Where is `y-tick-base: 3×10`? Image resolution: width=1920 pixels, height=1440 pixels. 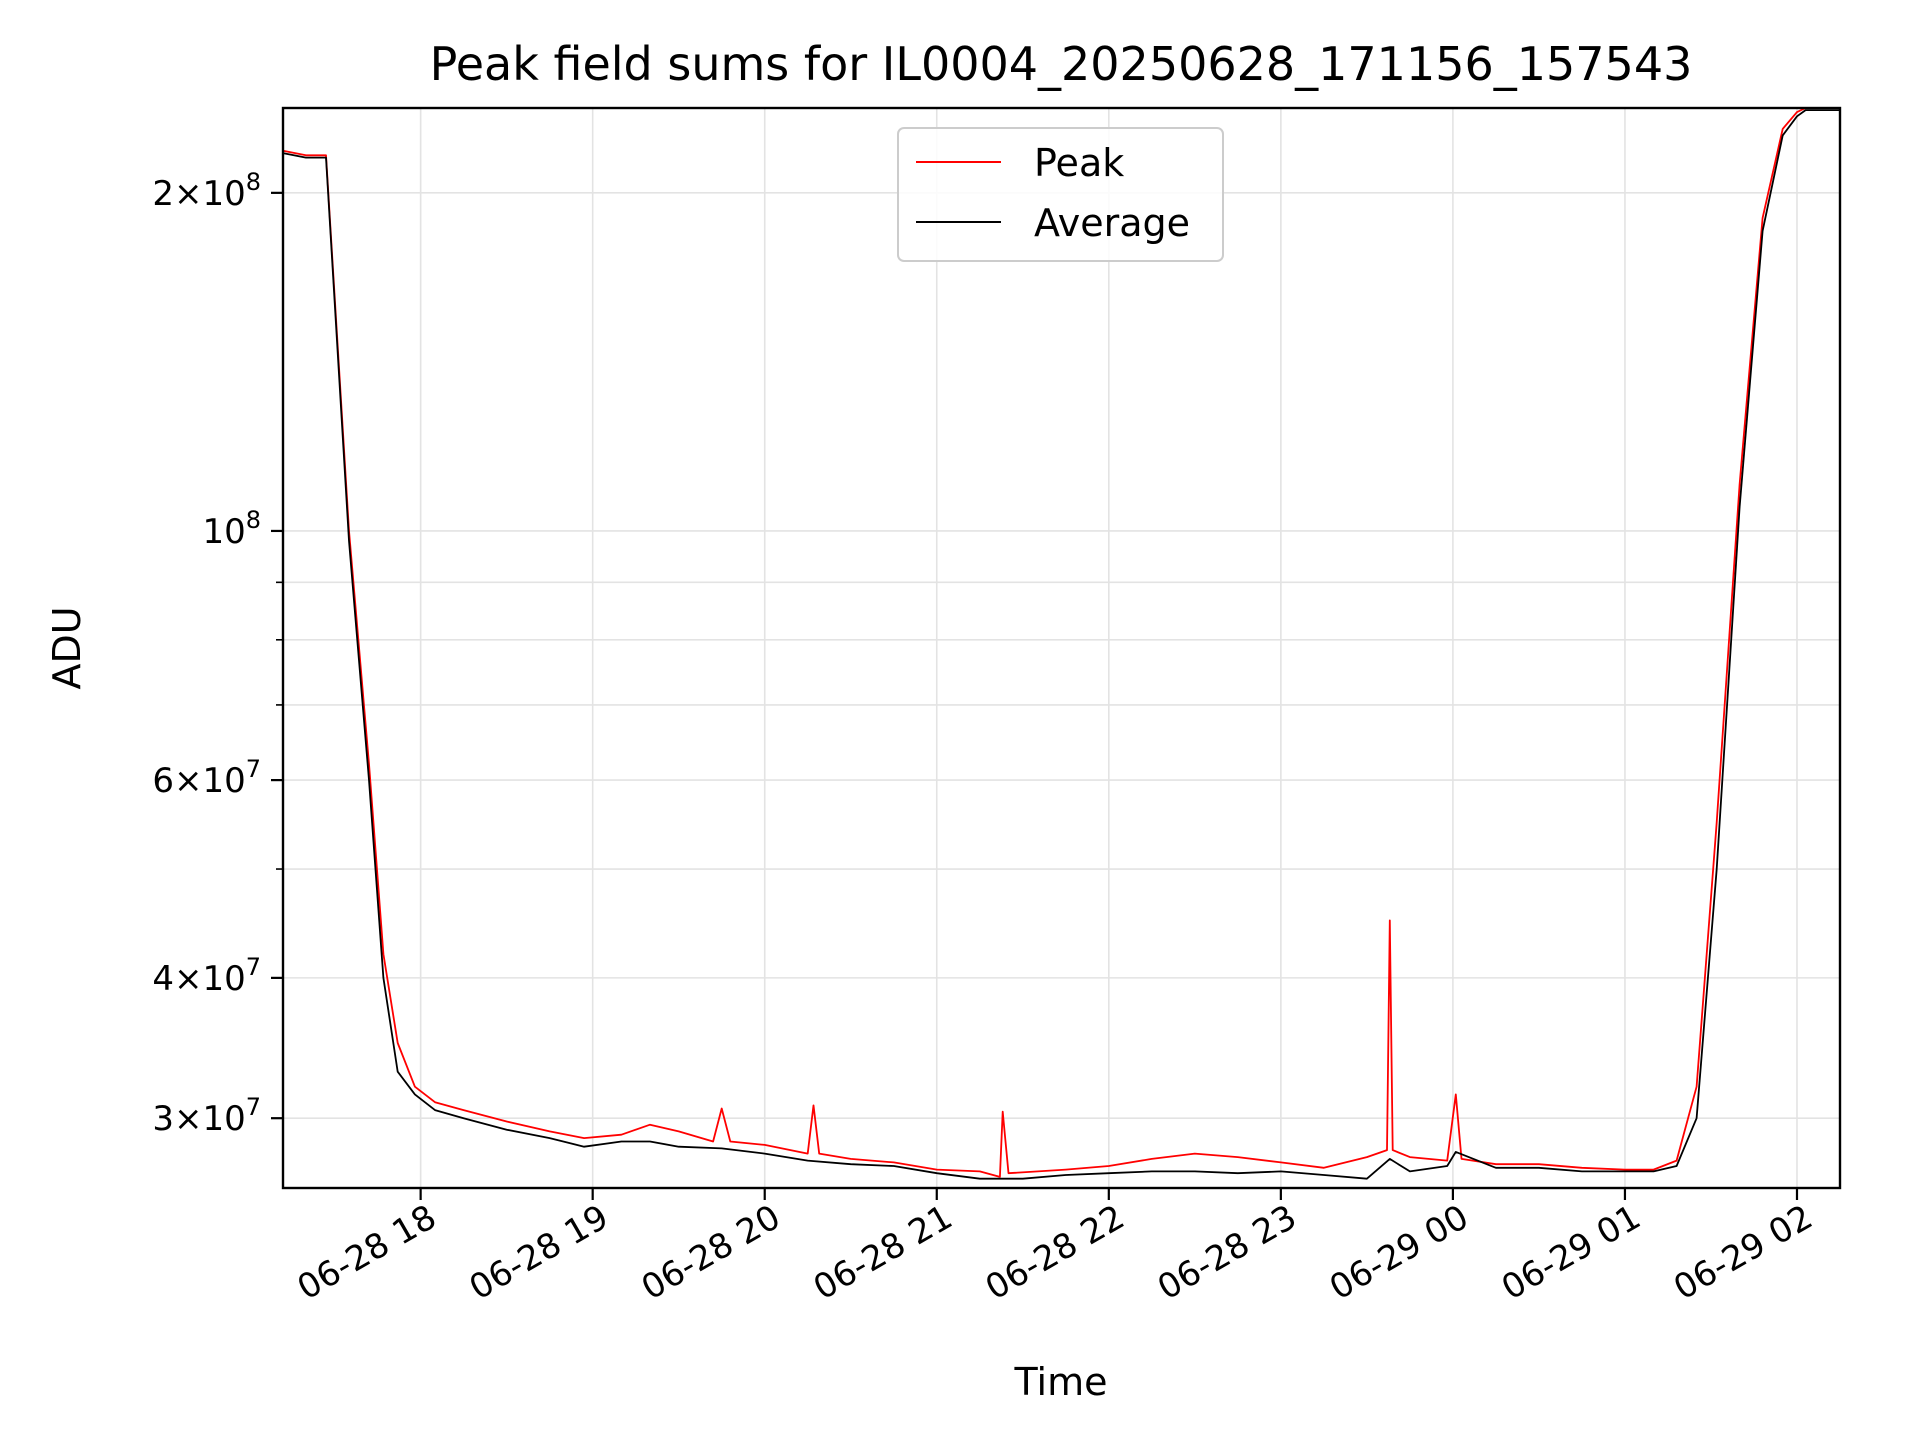
y-tick-base: 3×10 is located at coordinates (198, 1119).